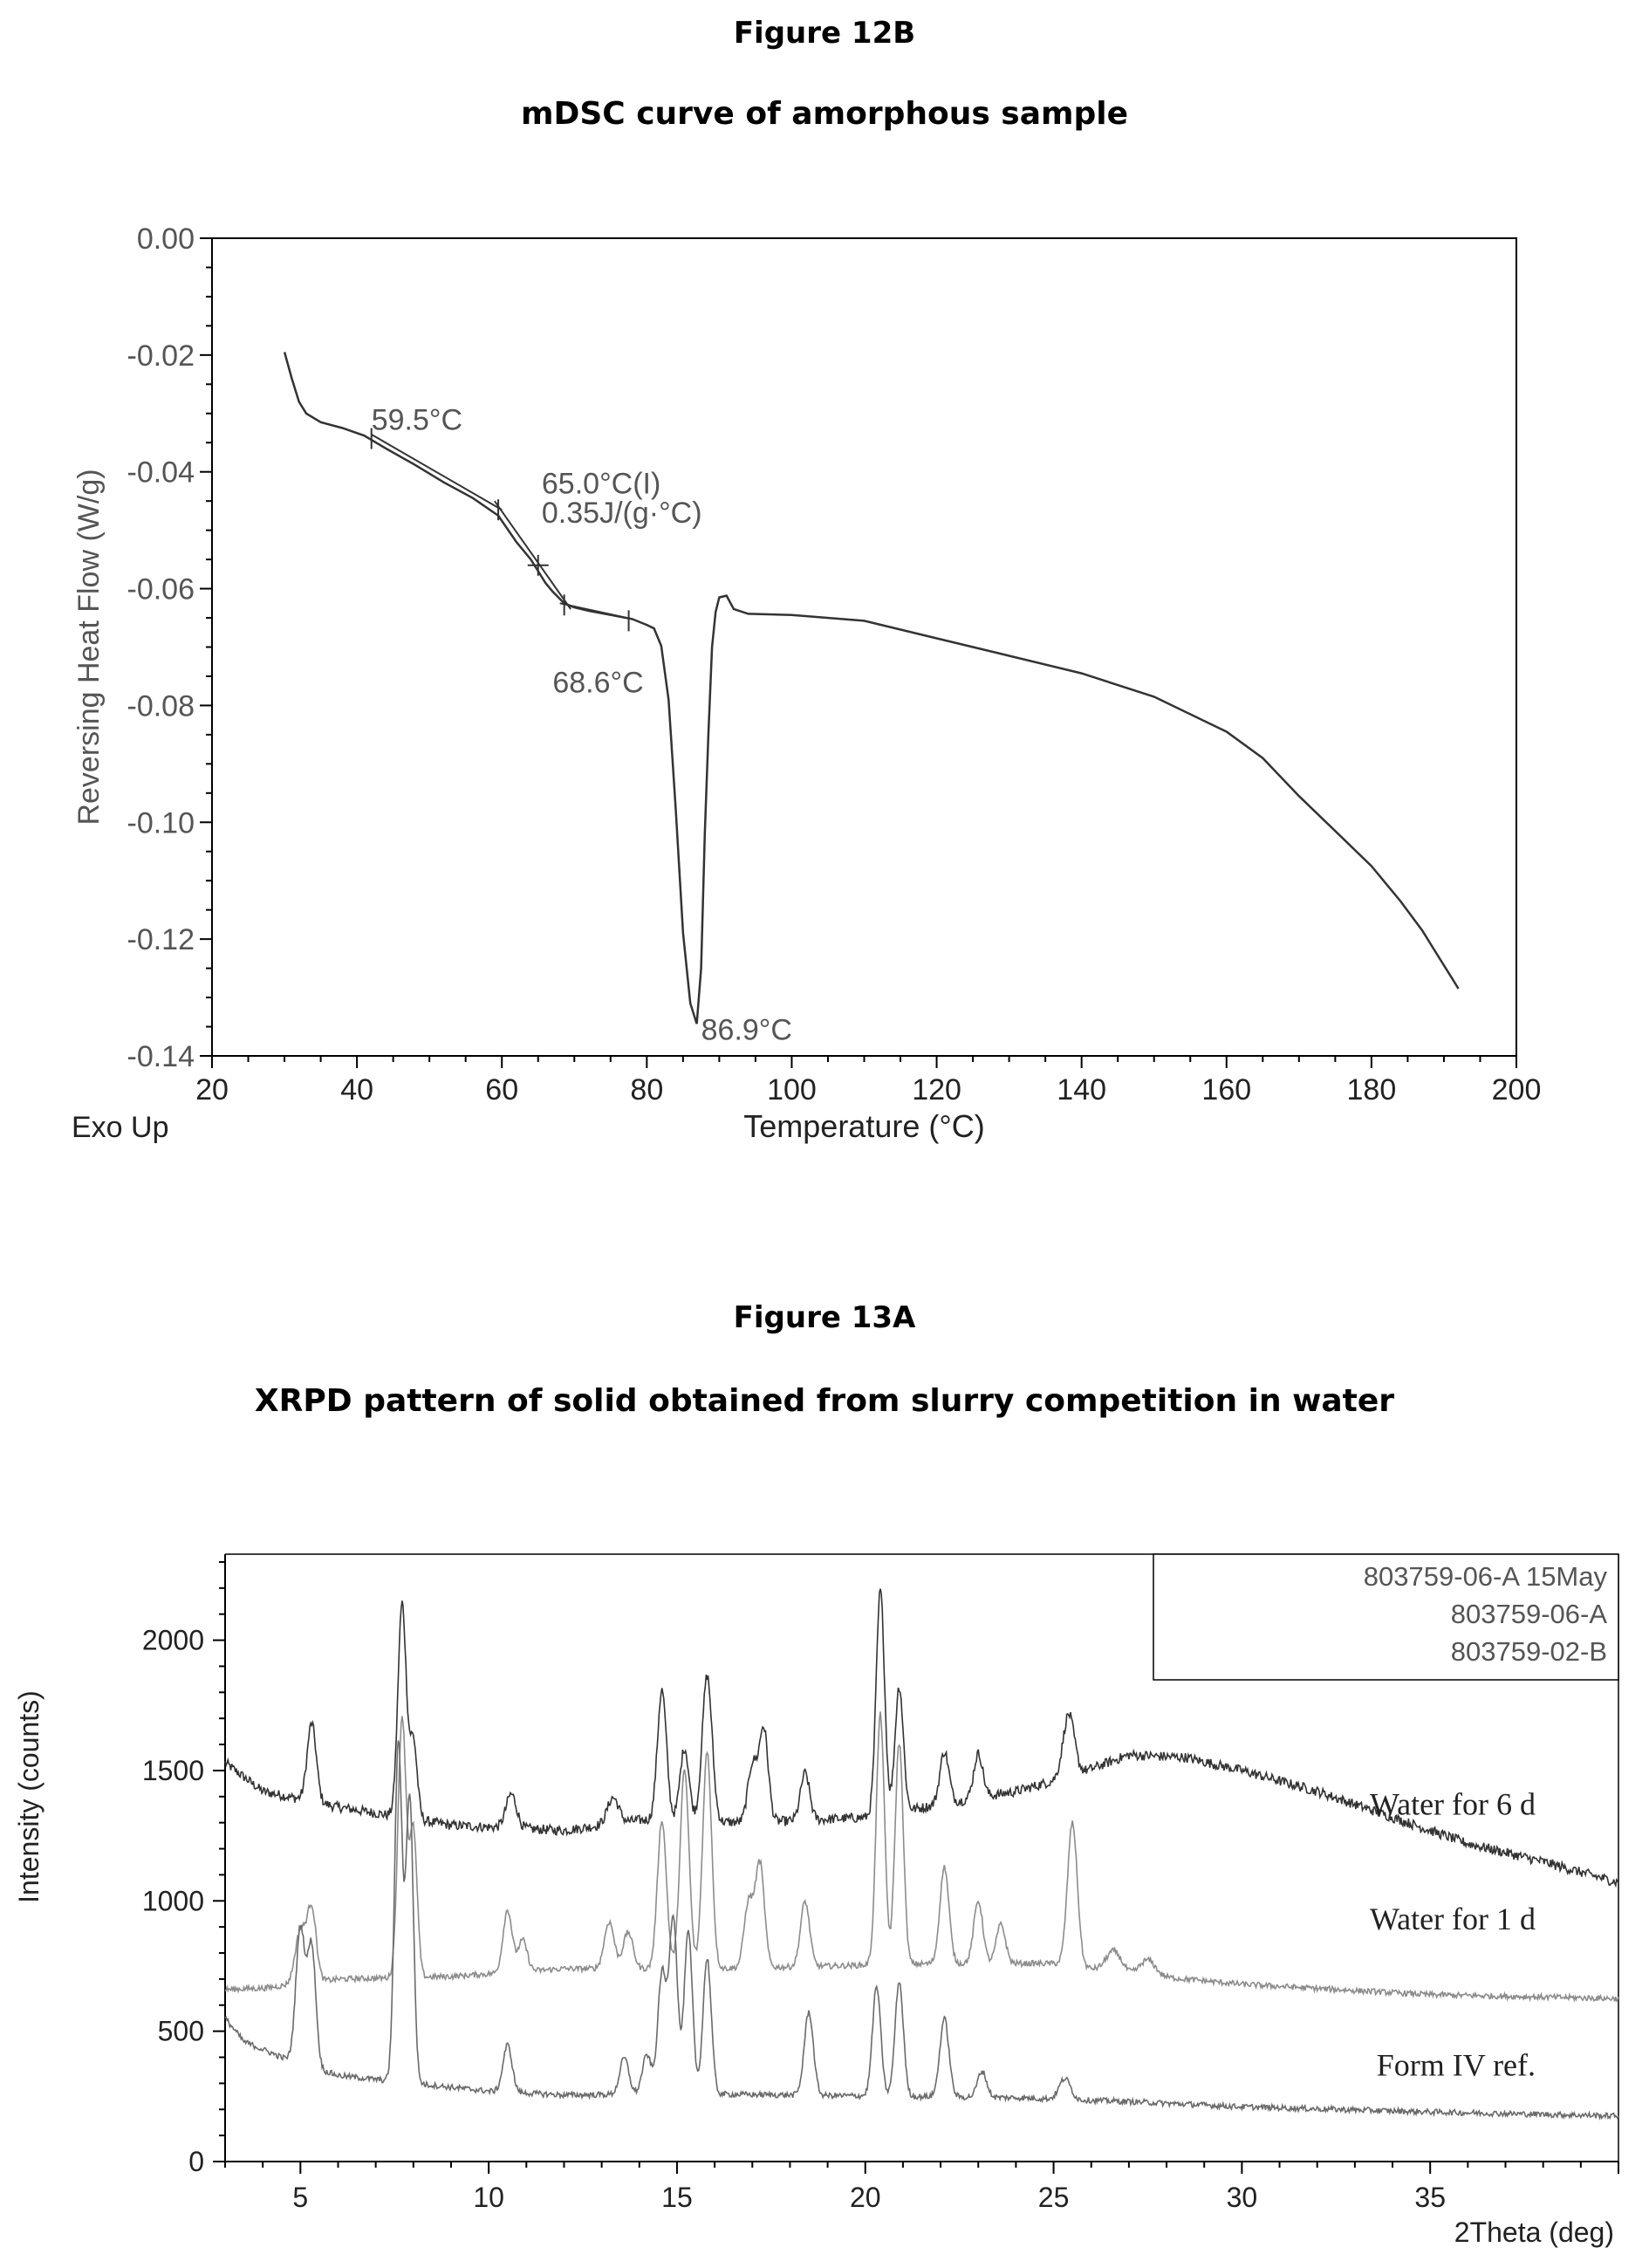  What do you see at coordinates (161, 939) in the screenshot?
I see `y-tick-label: -0.12` at bounding box center [161, 939].